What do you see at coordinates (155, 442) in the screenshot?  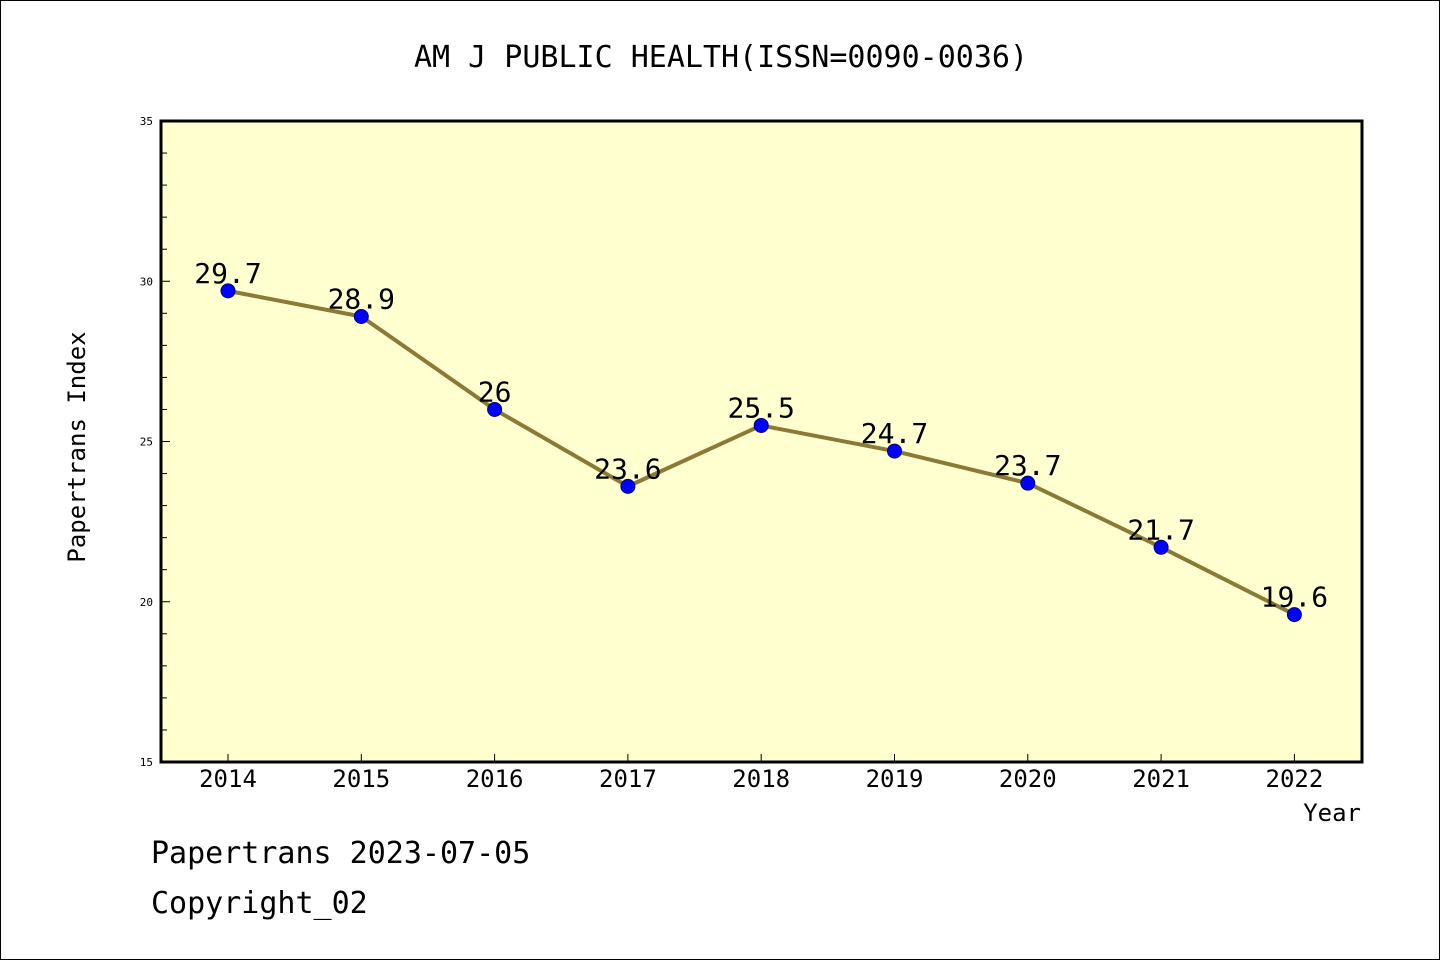 I see `y-axis-ticks: 15 20 25 30 35` at bounding box center [155, 442].